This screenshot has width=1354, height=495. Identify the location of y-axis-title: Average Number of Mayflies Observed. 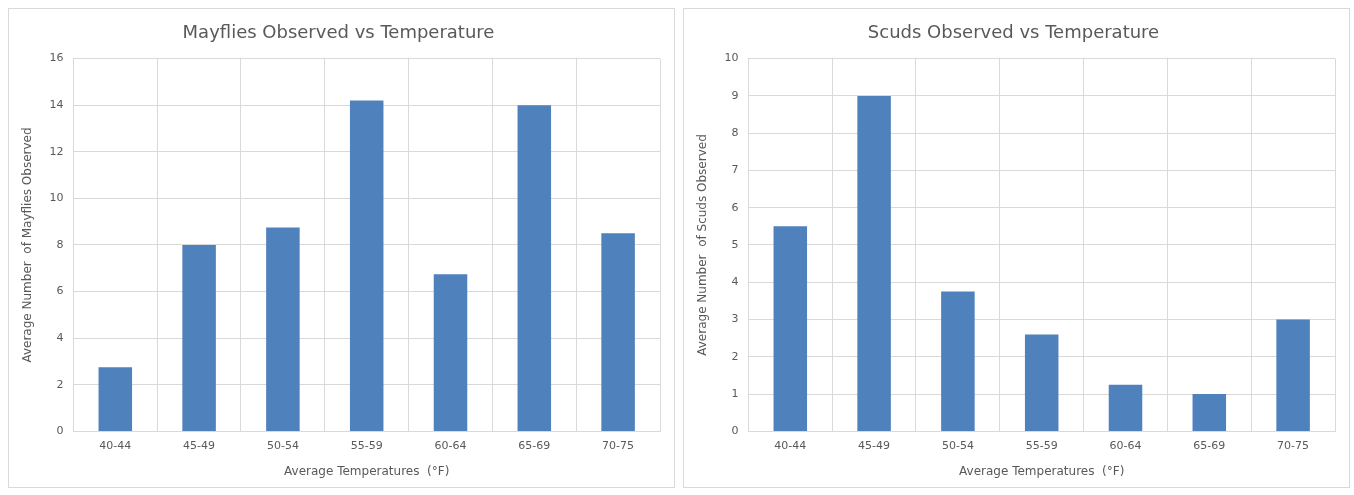
(27, 245).